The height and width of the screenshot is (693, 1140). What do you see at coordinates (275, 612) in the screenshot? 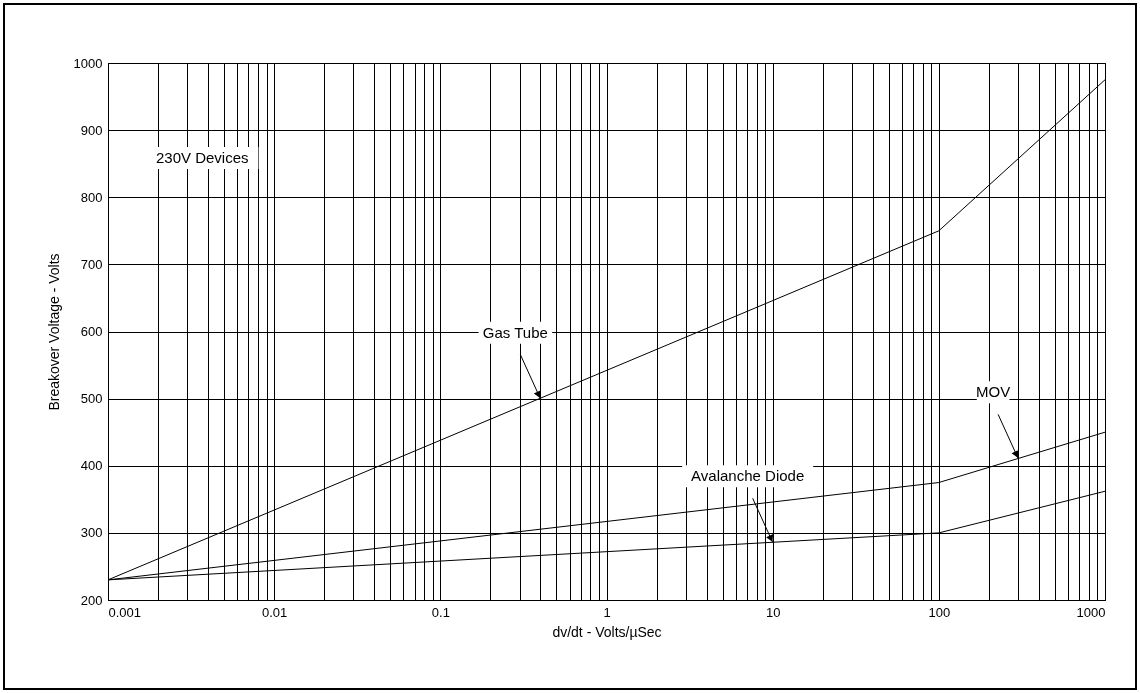
I see `x-tick-label: 0.01` at bounding box center [275, 612].